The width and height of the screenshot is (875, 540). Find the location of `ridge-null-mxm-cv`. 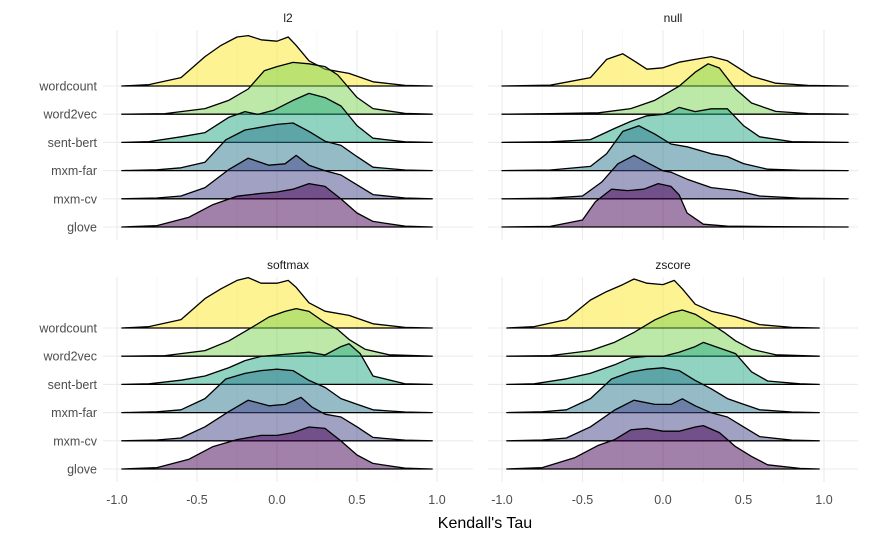

ridge-null-mxm-cv is located at coordinates (675, 177).